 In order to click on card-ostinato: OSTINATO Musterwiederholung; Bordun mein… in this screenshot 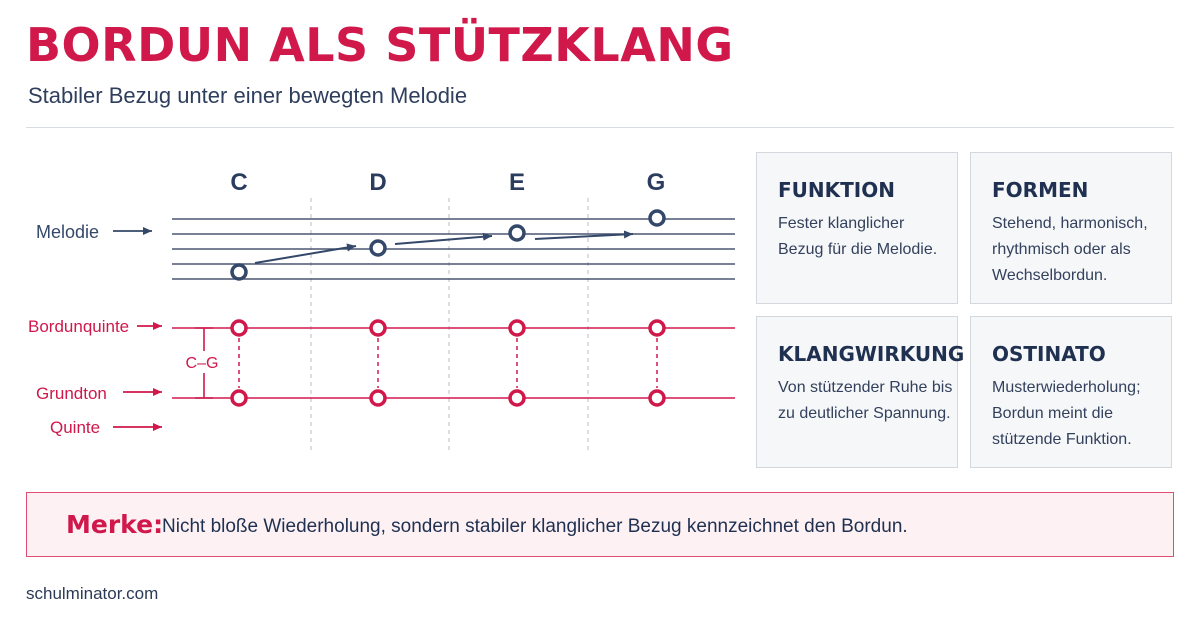, I will do `click(1071, 392)`.